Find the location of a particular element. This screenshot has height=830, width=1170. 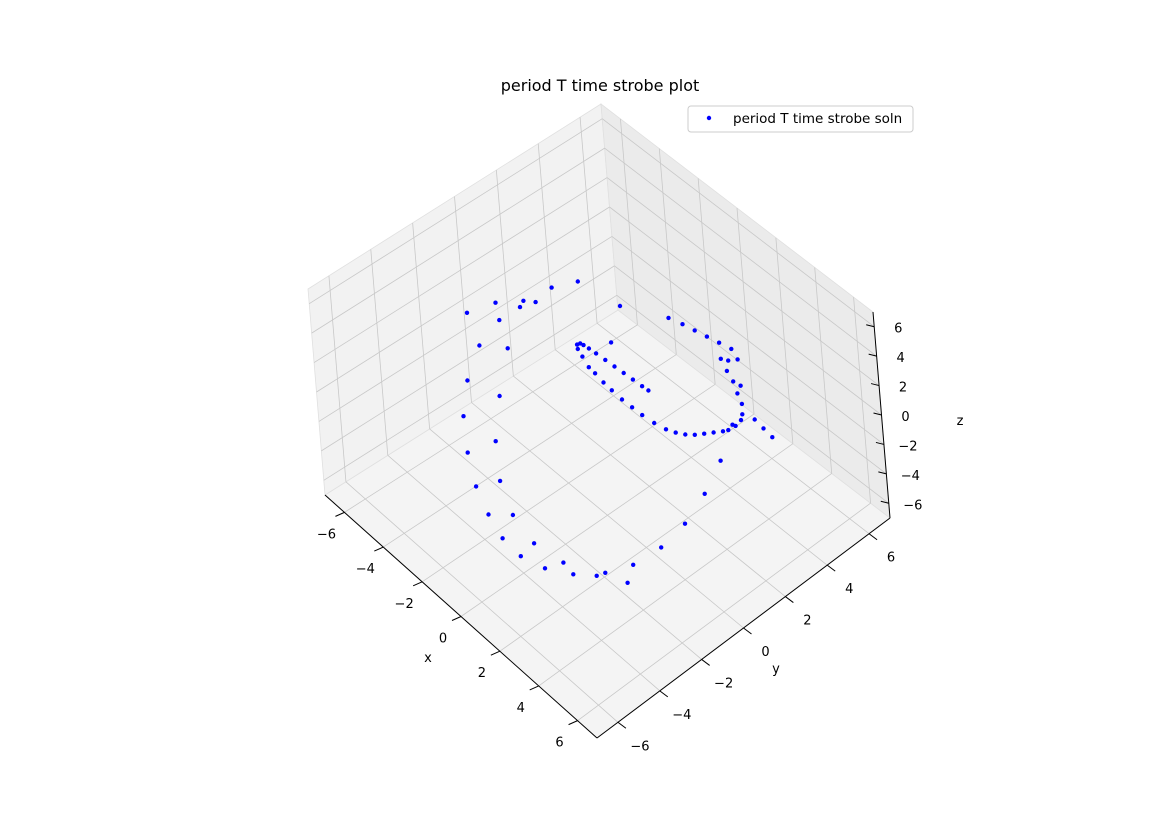

x-tick-label: −6 is located at coordinates (326, 534).